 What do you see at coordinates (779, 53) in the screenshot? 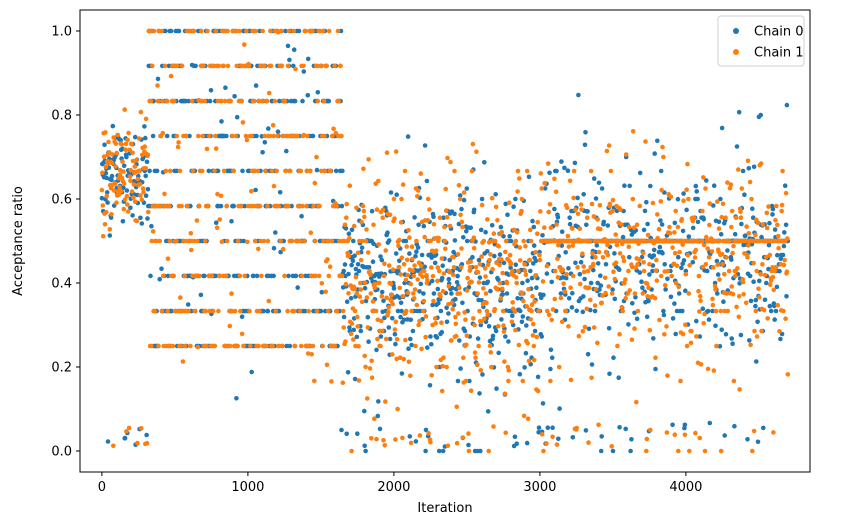
I see `legend-label-chain-1: Chain 1` at bounding box center [779, 53].